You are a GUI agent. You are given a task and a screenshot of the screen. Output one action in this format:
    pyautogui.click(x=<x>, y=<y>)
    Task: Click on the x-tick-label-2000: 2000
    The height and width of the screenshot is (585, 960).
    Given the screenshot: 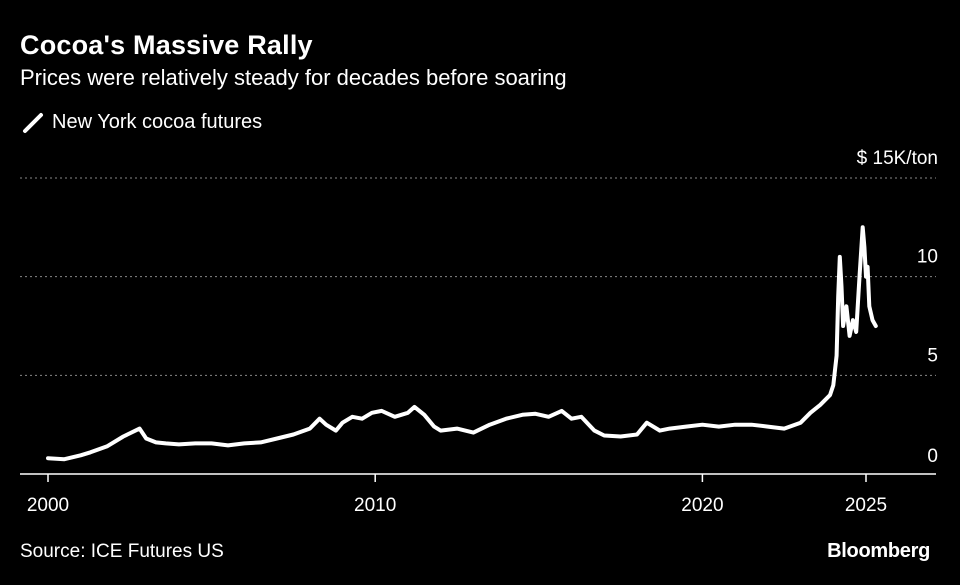 What is the action you would take?
    pyautogui.click(x=48, y=505)
    